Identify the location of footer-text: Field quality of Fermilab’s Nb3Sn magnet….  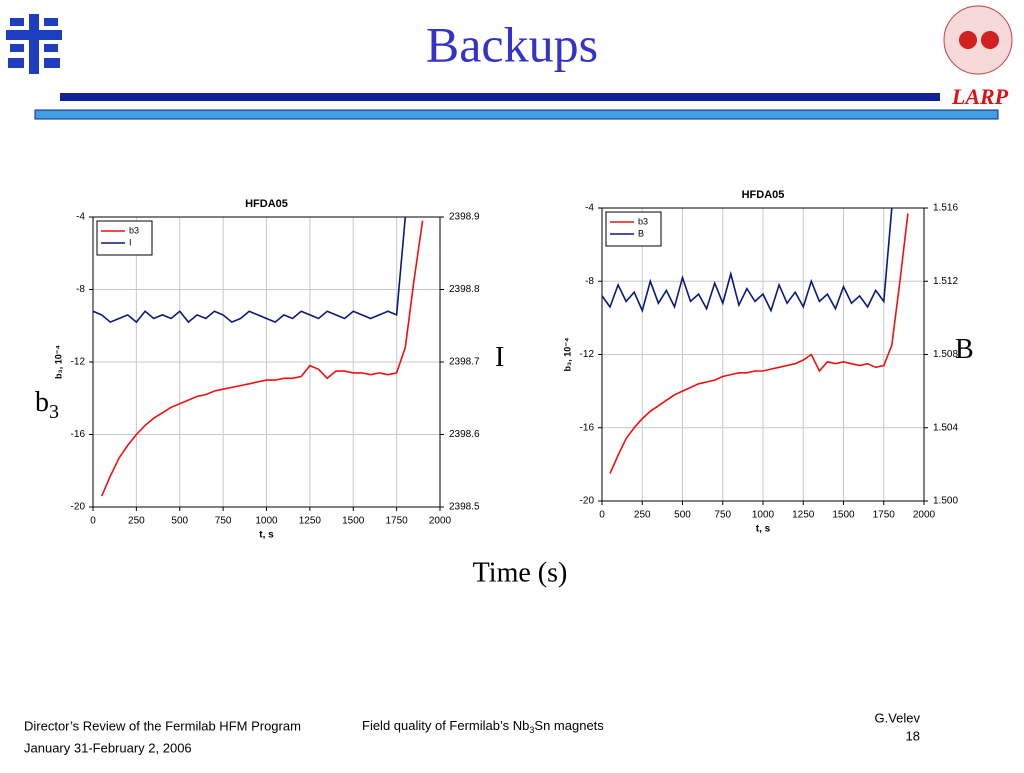
(483, 726).